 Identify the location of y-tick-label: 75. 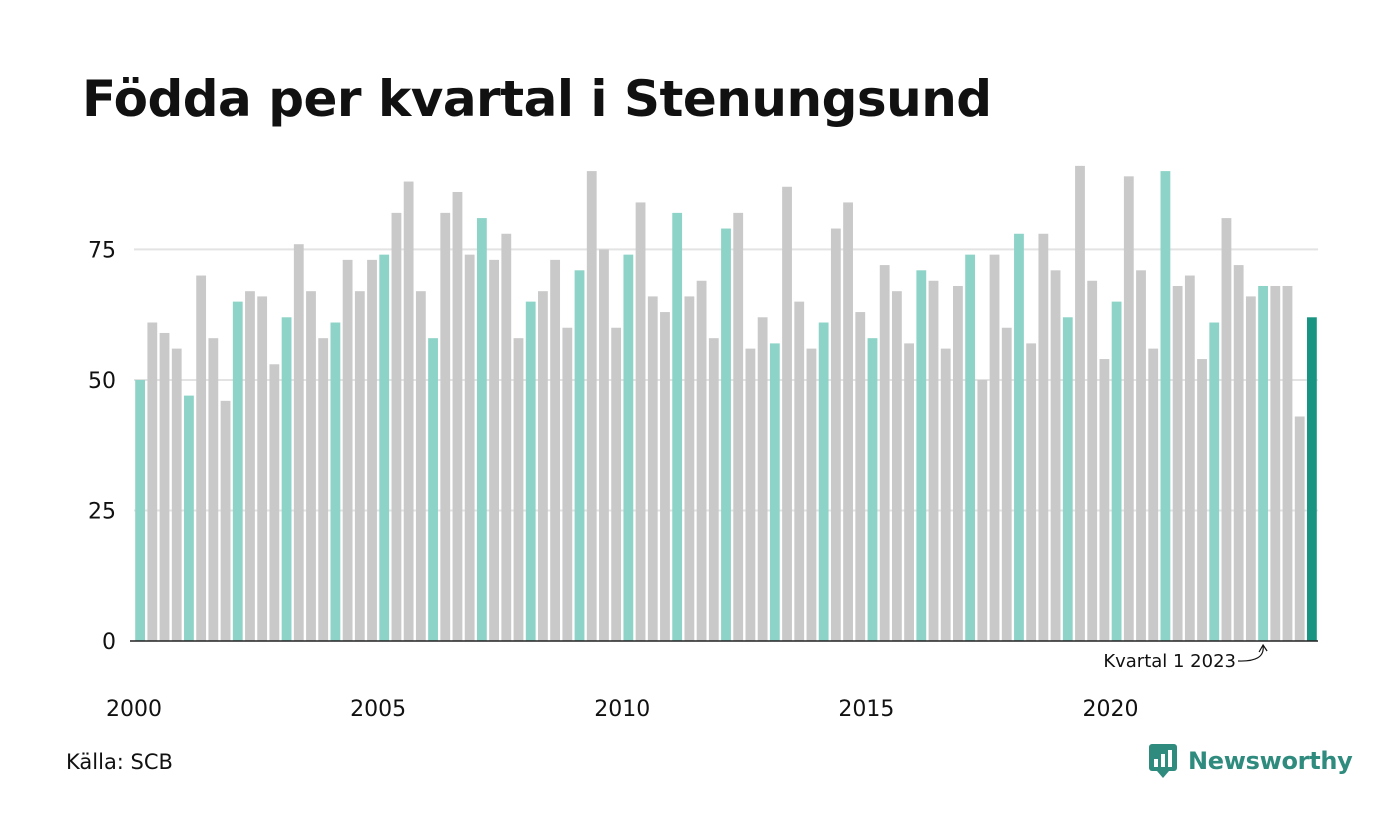
(102, 250).